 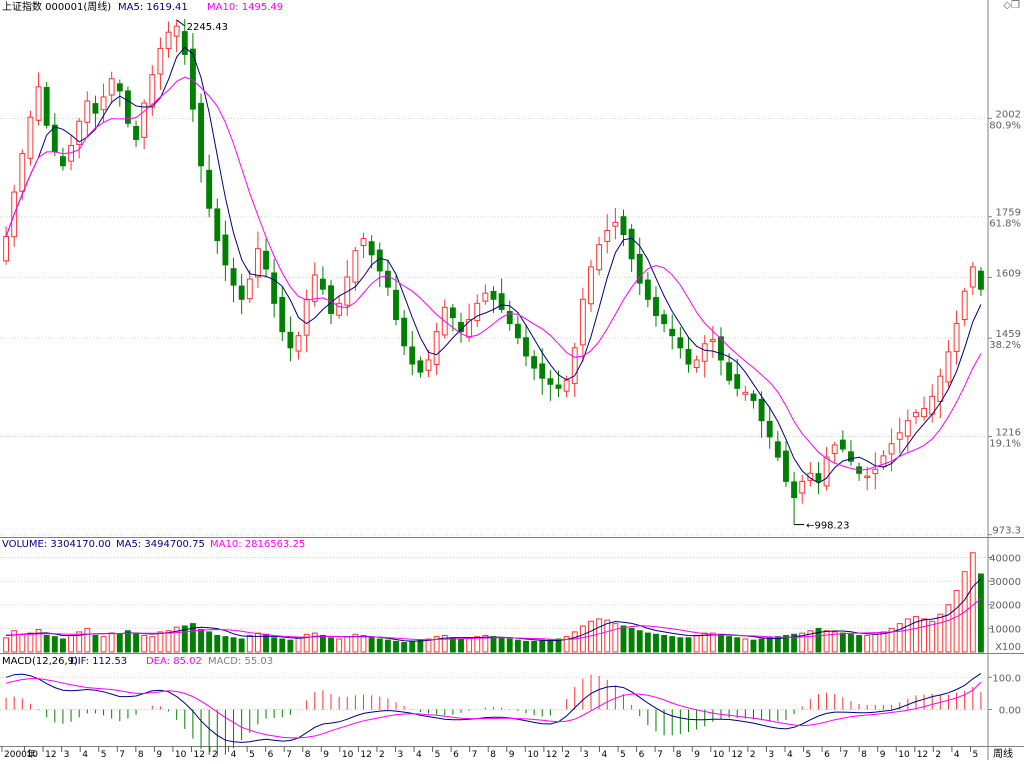 What do you see at coordinates (160, 544) in the screenshot?
I see `volume-ma5-legend: MA5: 3494700.75` at bounding box center [160, 544].